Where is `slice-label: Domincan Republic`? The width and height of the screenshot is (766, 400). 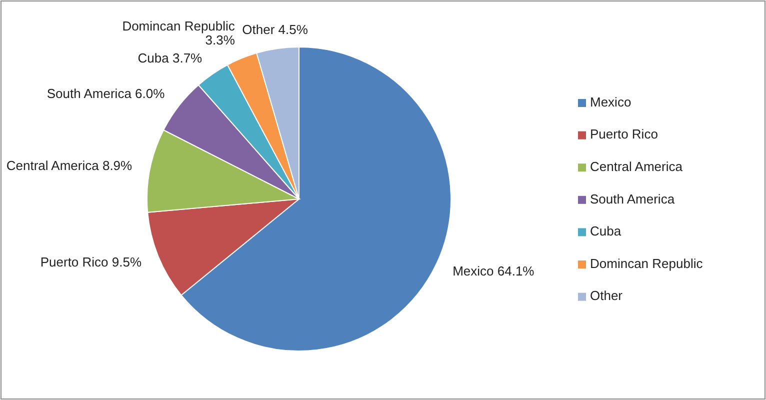
slice-label: Domincan Republic is located at coordinates (179, 26).